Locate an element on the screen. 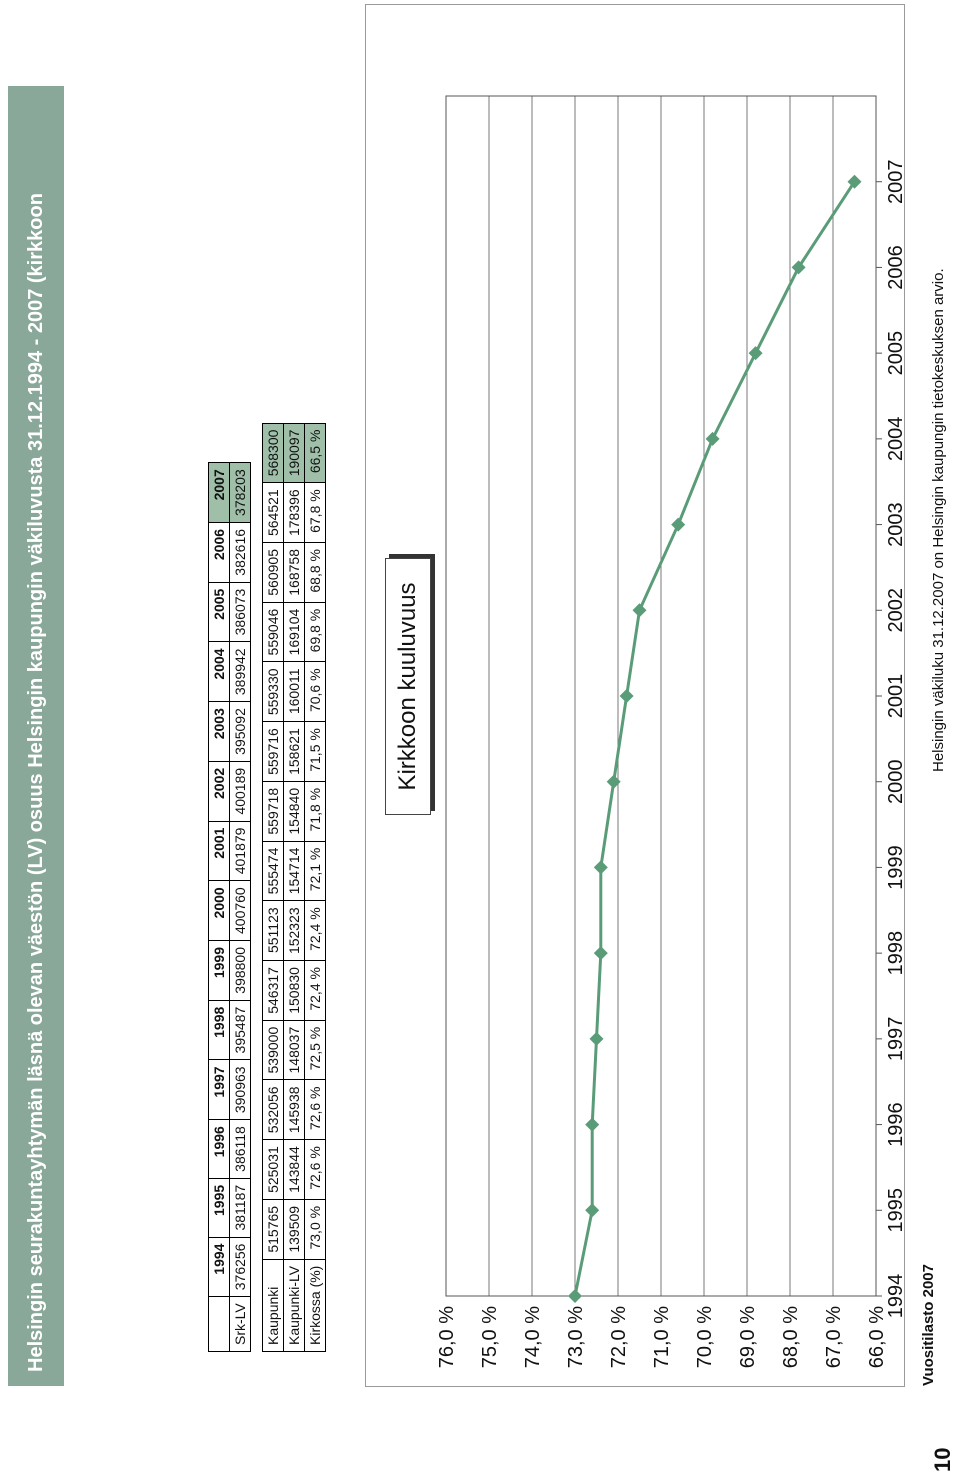 The width and height of the screenshot is (960, 1472). x-tick-label: 1998 is located at coordinates (894, 953).